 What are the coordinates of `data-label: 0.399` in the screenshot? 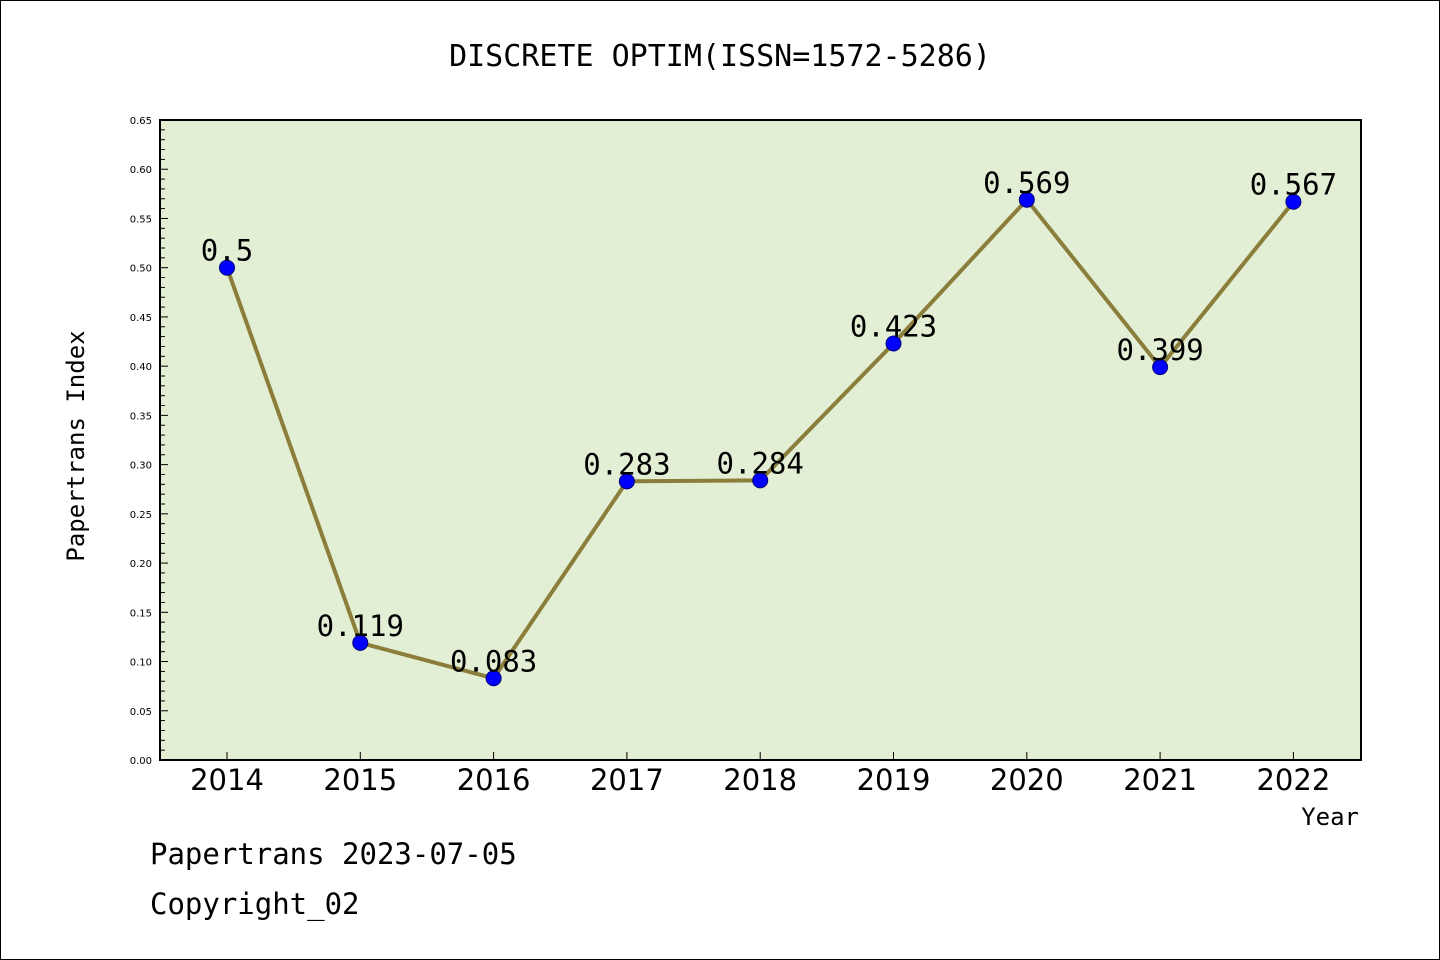 It's located at (1159, 350).